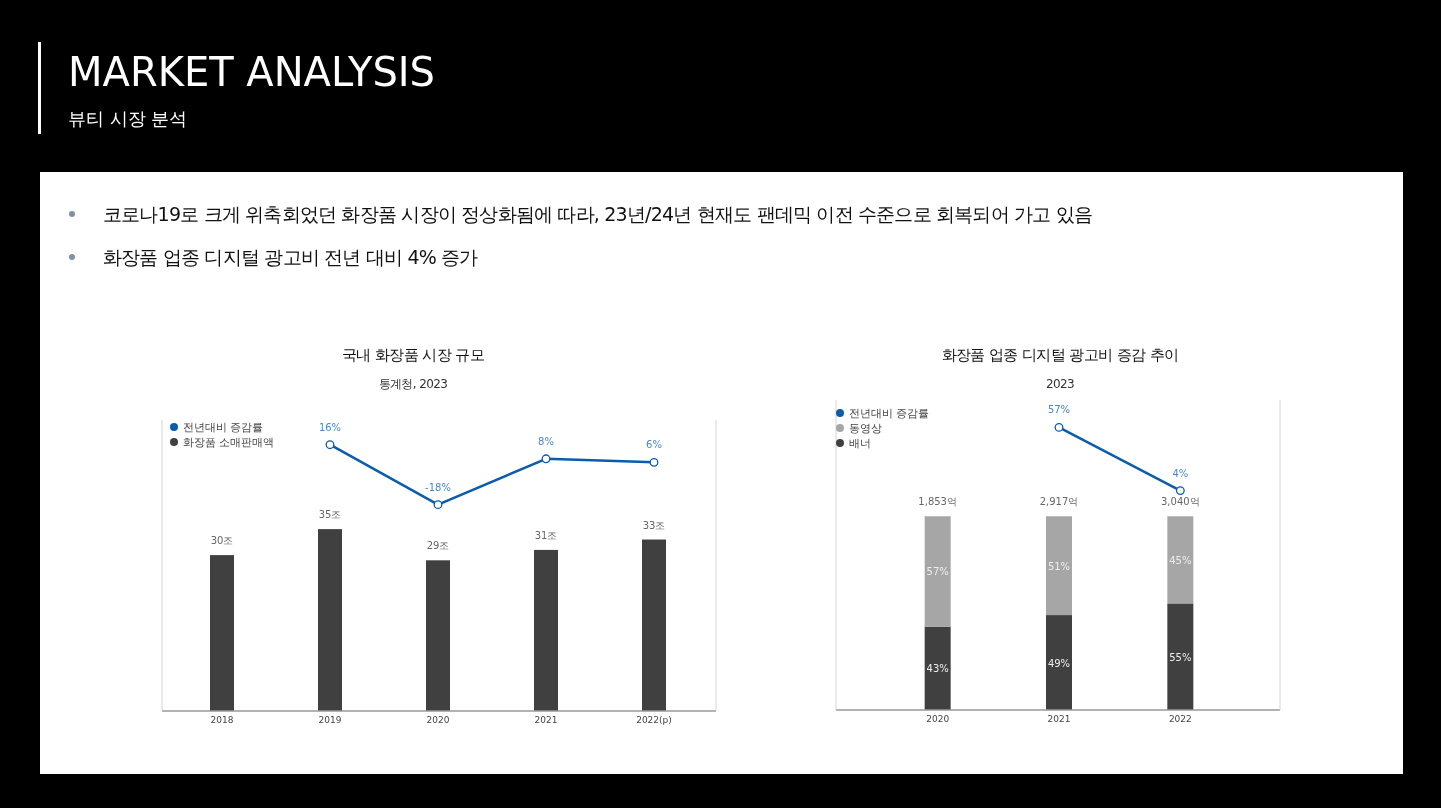  Describe the element at coordinates (860, 443) in the screenshot. I see `legend-label: 배너` at that location.